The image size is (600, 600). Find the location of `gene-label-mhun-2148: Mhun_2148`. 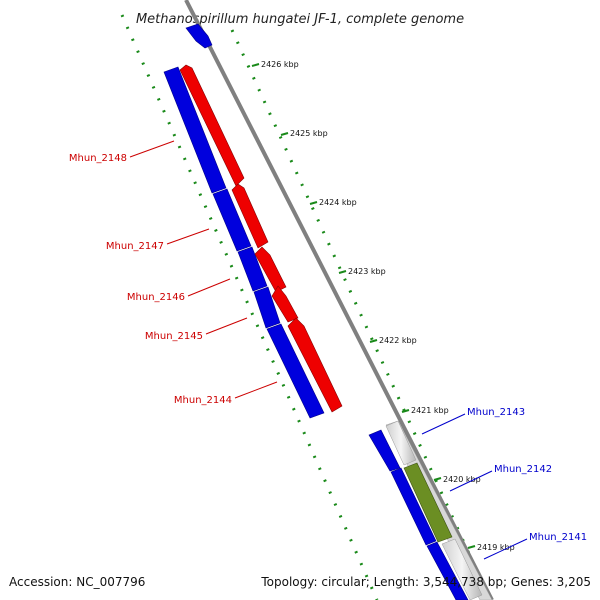

gene-label-mhun-2148: Mhun_2148 is located at coordinates (98, 158).